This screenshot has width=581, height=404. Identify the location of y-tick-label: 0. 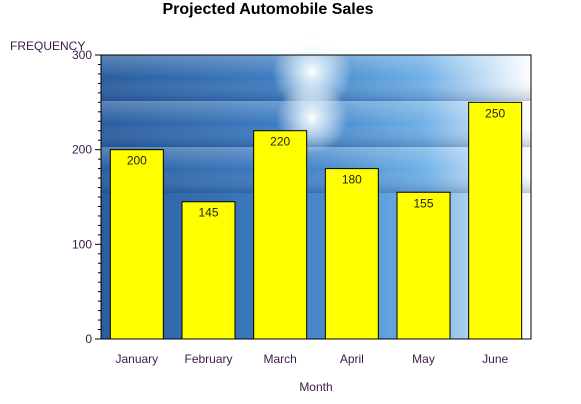
(88, 339).